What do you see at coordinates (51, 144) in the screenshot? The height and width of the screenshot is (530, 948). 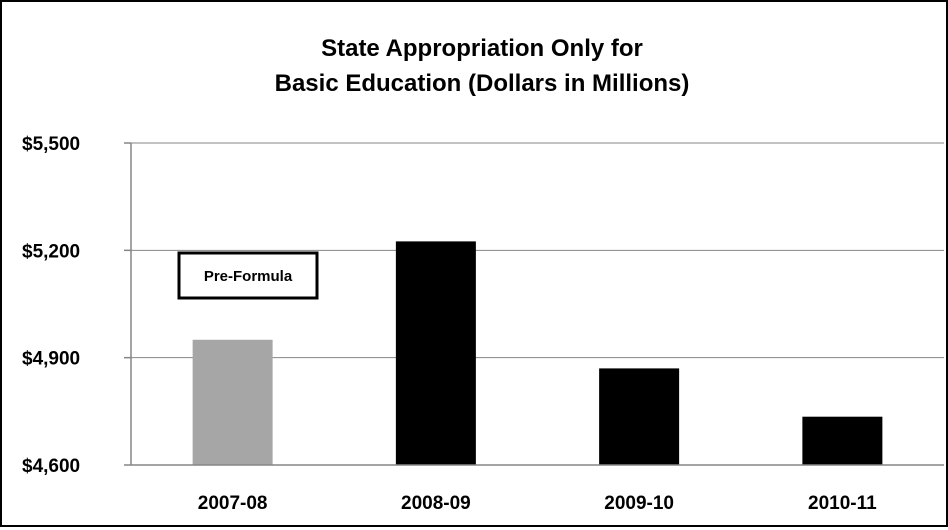 I see `y-tick-label: $5,500` at bounding box center [51, 144].